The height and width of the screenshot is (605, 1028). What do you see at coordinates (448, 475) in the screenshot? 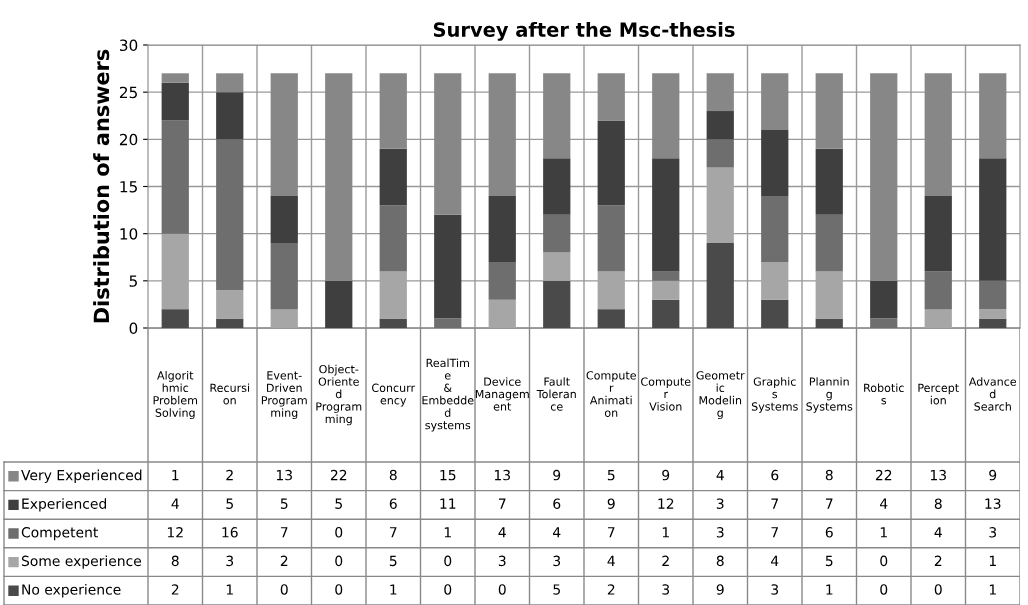
I see `data-label: 15` at bounding box center [448, 475].